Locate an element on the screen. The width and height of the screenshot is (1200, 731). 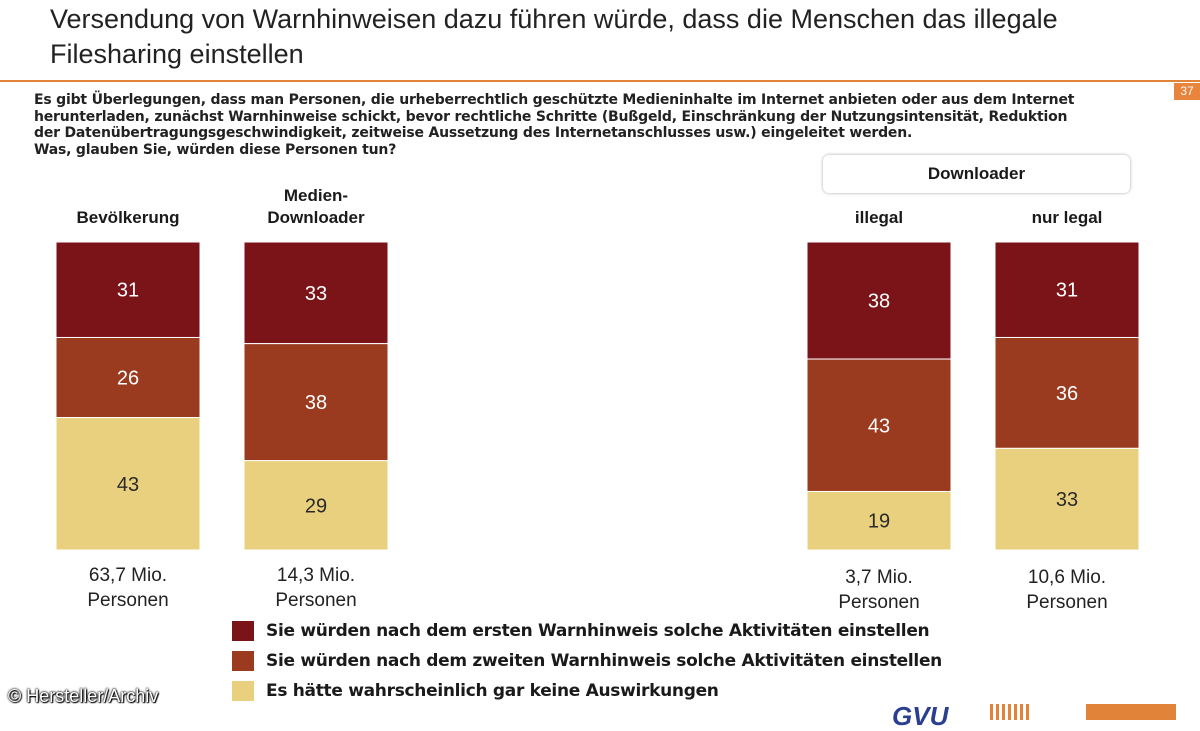
bar-value-label: 26 is located at coordinates (128, 379).